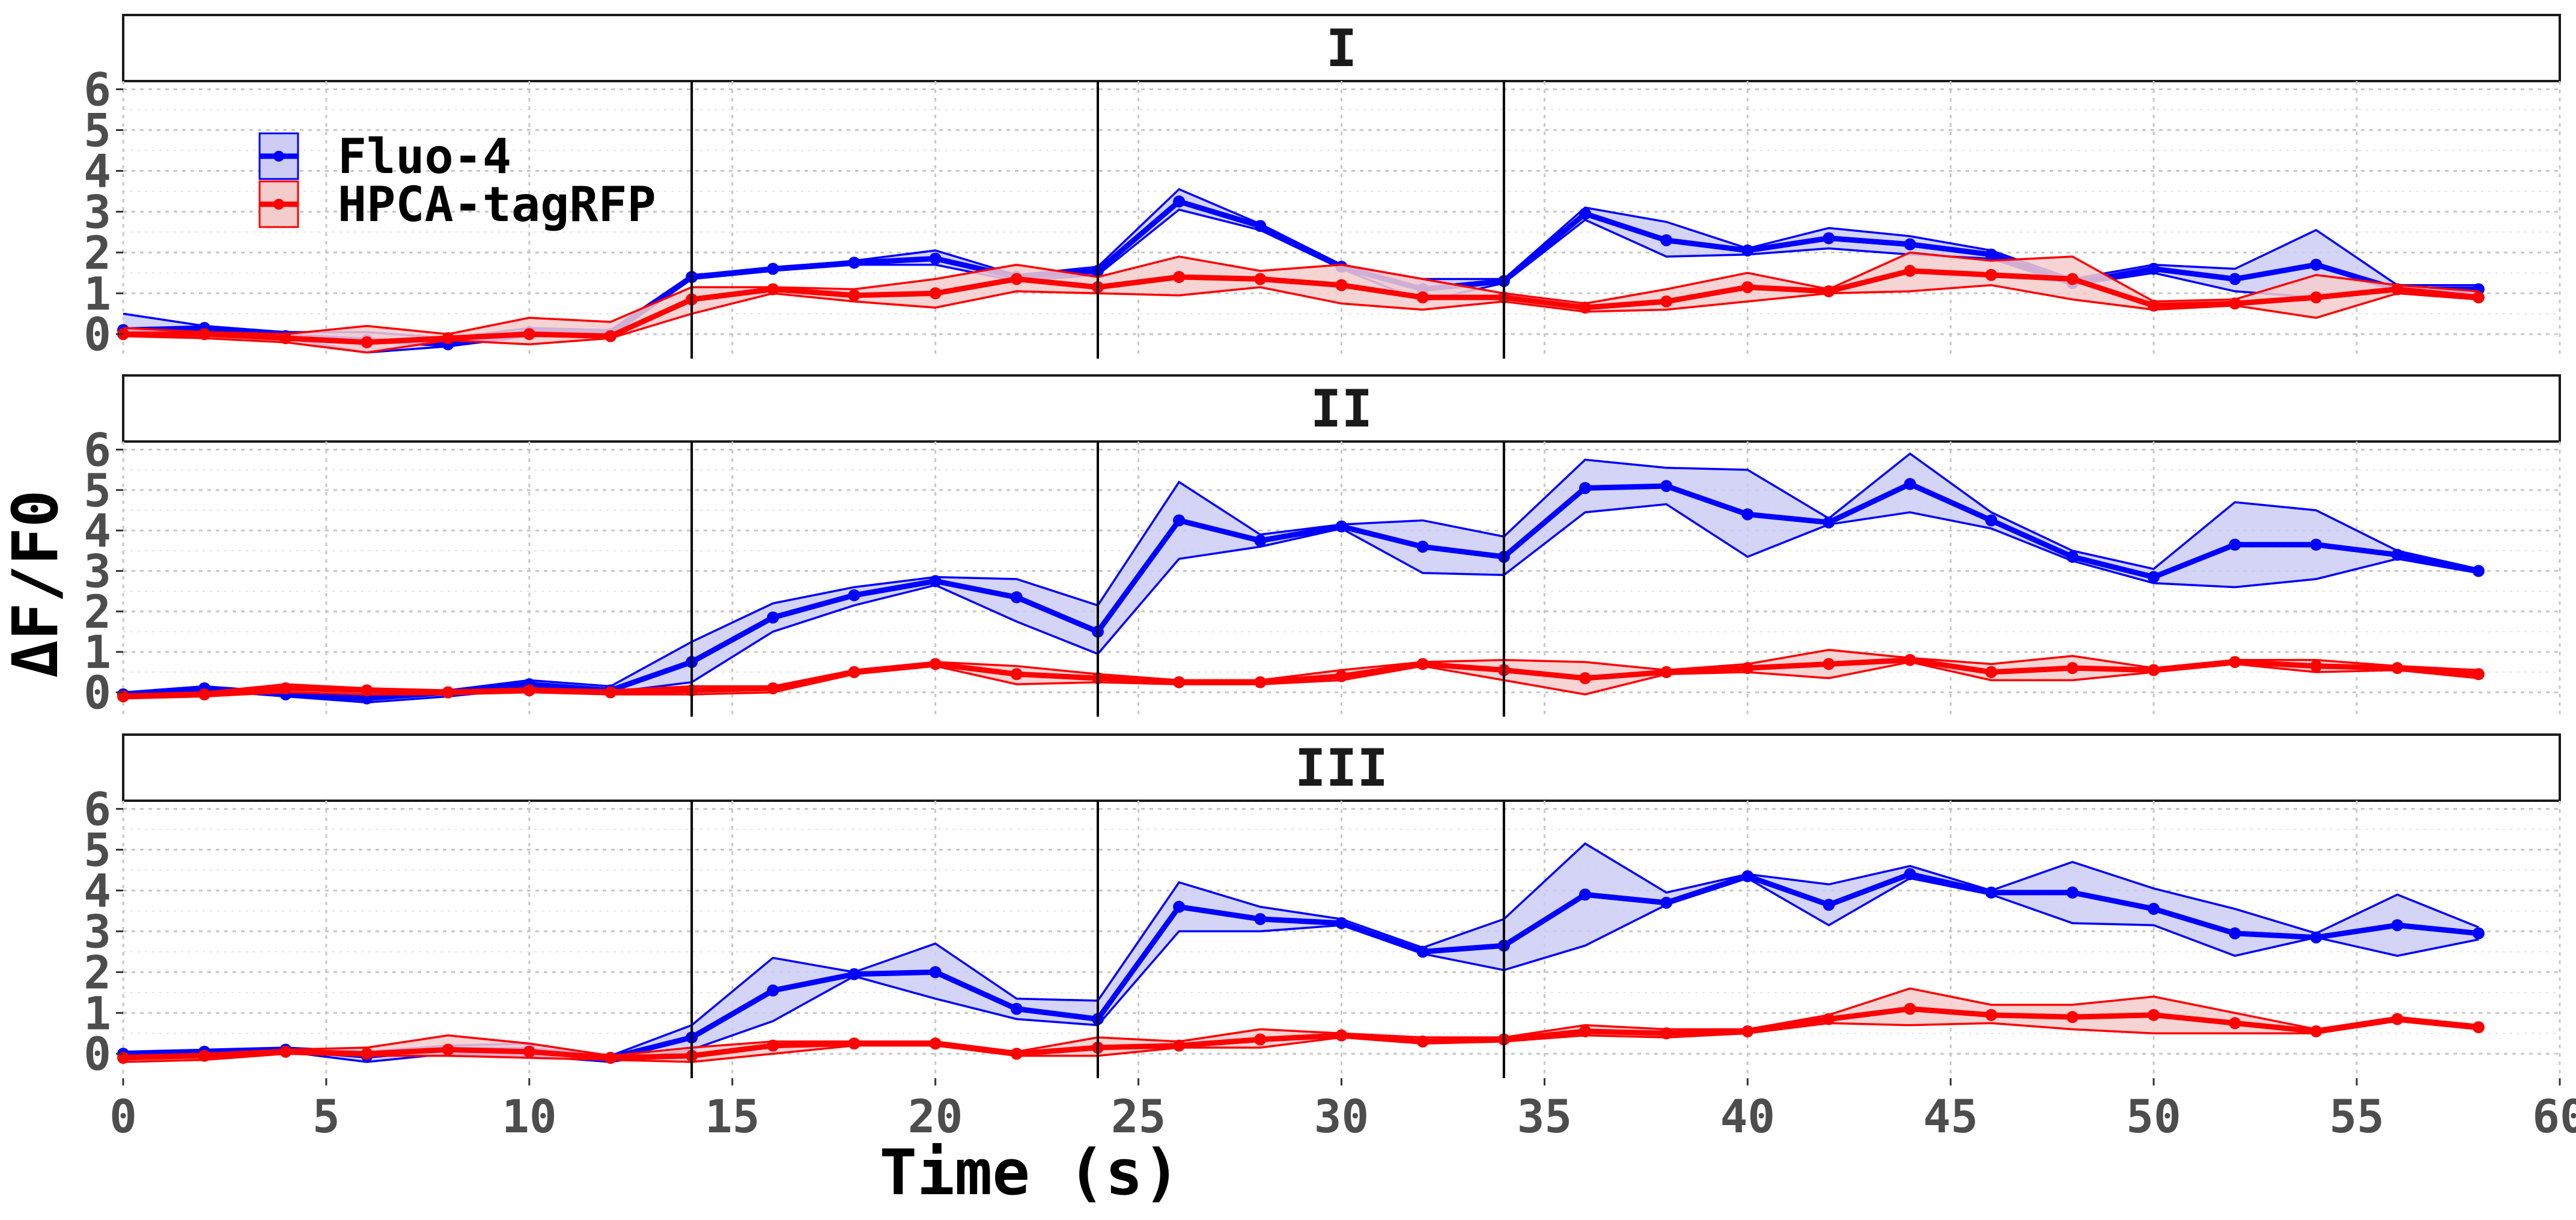 This screenshot has width=2576, height=1220. I want to click on error-band, so click(1301, 1025).